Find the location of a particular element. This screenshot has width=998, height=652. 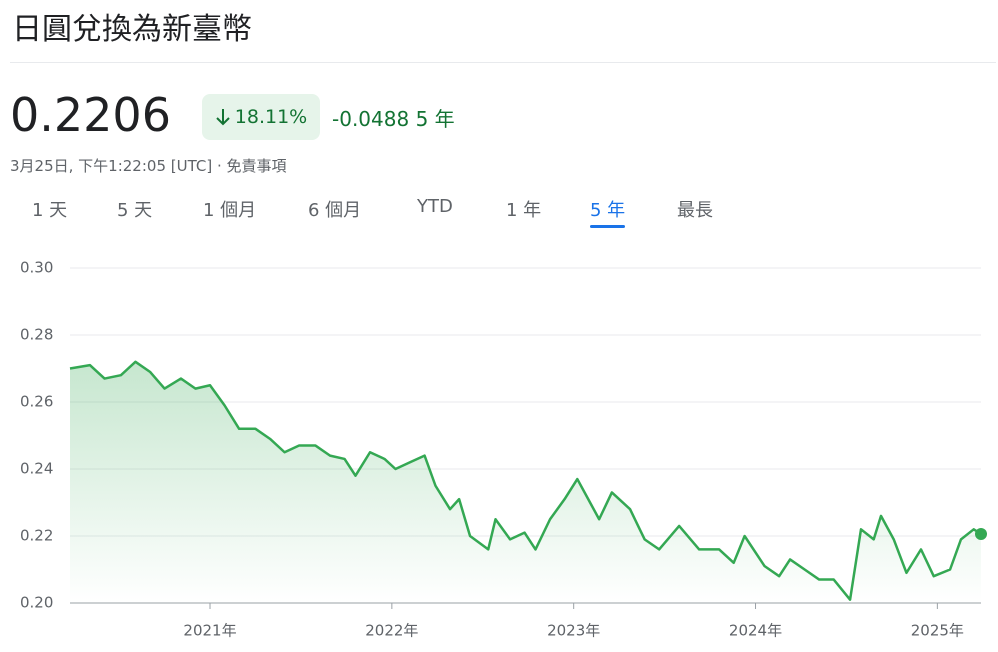

range-tab: 1 天 is located at coordinates (50, 210).